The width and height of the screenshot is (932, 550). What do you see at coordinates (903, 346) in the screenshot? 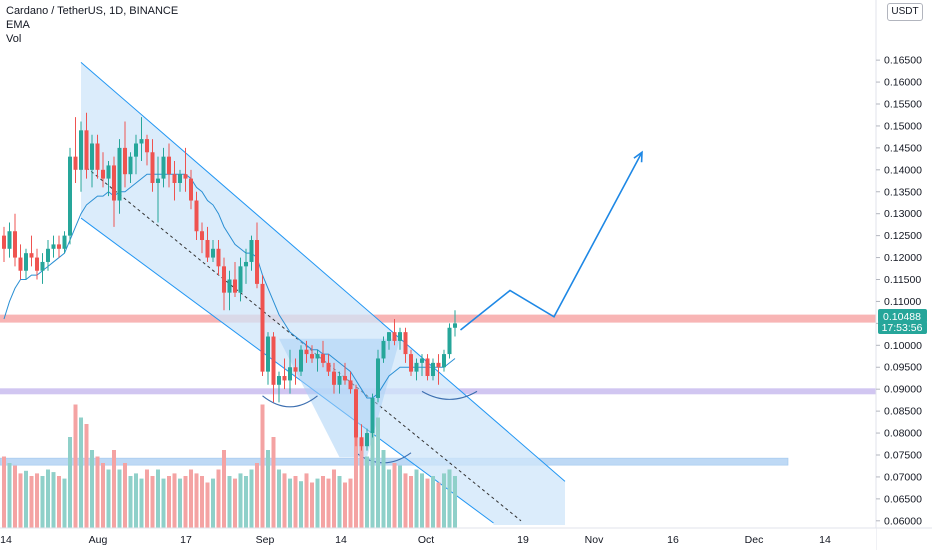
I see `price-tick-label: 0.10000` at bounding box center [903, 346].